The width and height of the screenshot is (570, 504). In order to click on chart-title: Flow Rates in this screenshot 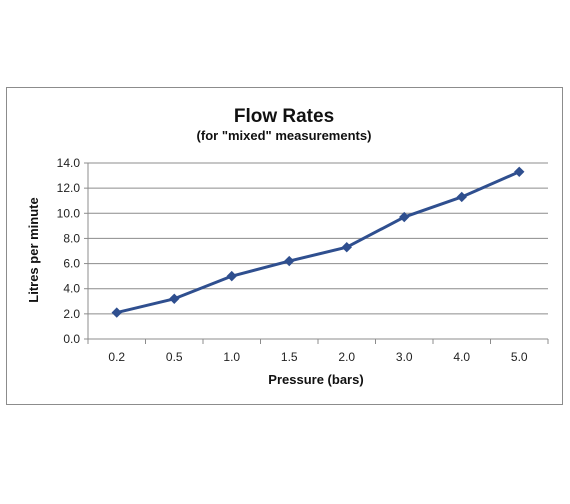, I will do `click(284, 116)`.